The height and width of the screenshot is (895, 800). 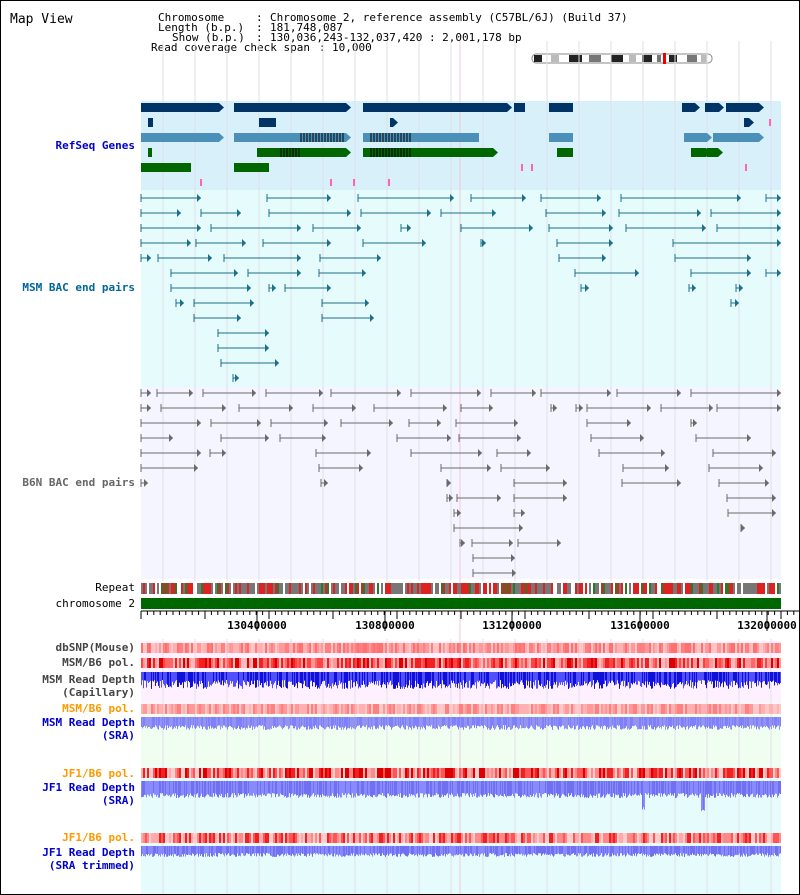 I want to click on chromosome-colon: :, so click(x=259, y=17).